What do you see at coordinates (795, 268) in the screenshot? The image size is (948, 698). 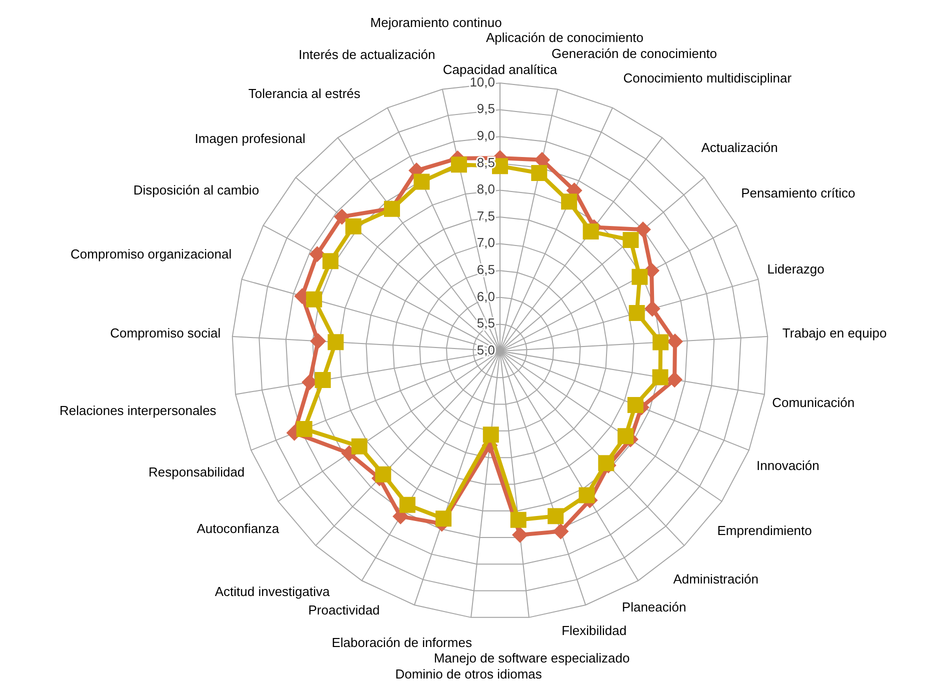 I see `spoke-label: Liderazgo` at bounding box center [795, 268].